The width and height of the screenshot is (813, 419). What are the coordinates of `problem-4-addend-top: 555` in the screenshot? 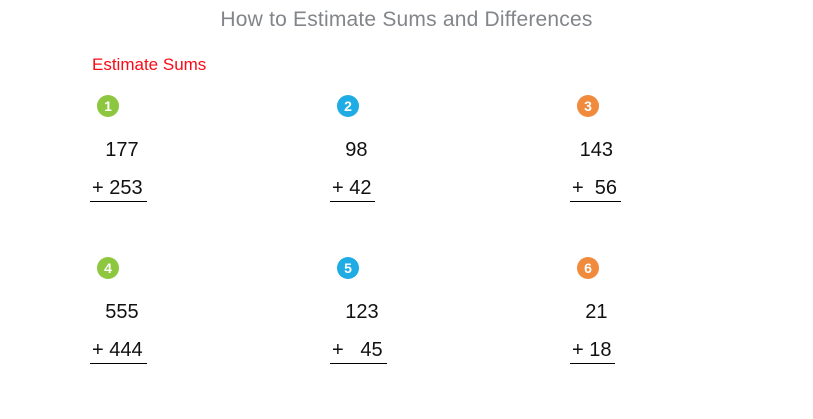 It's located at (122, 312).